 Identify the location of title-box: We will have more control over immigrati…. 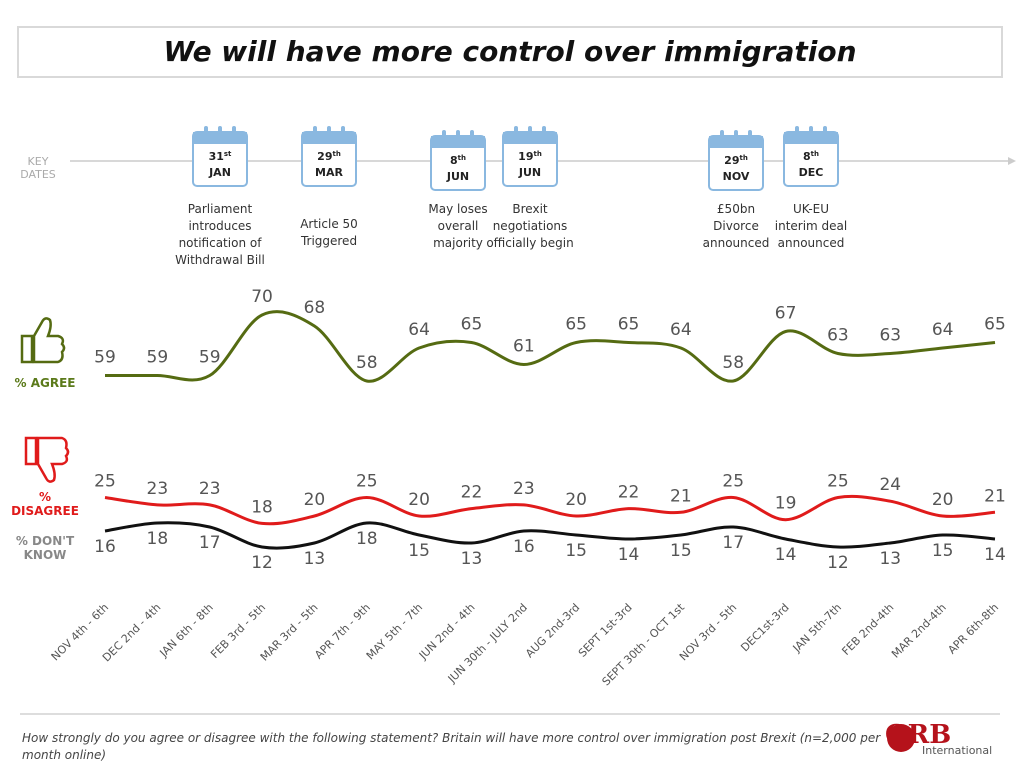
(510, 52).